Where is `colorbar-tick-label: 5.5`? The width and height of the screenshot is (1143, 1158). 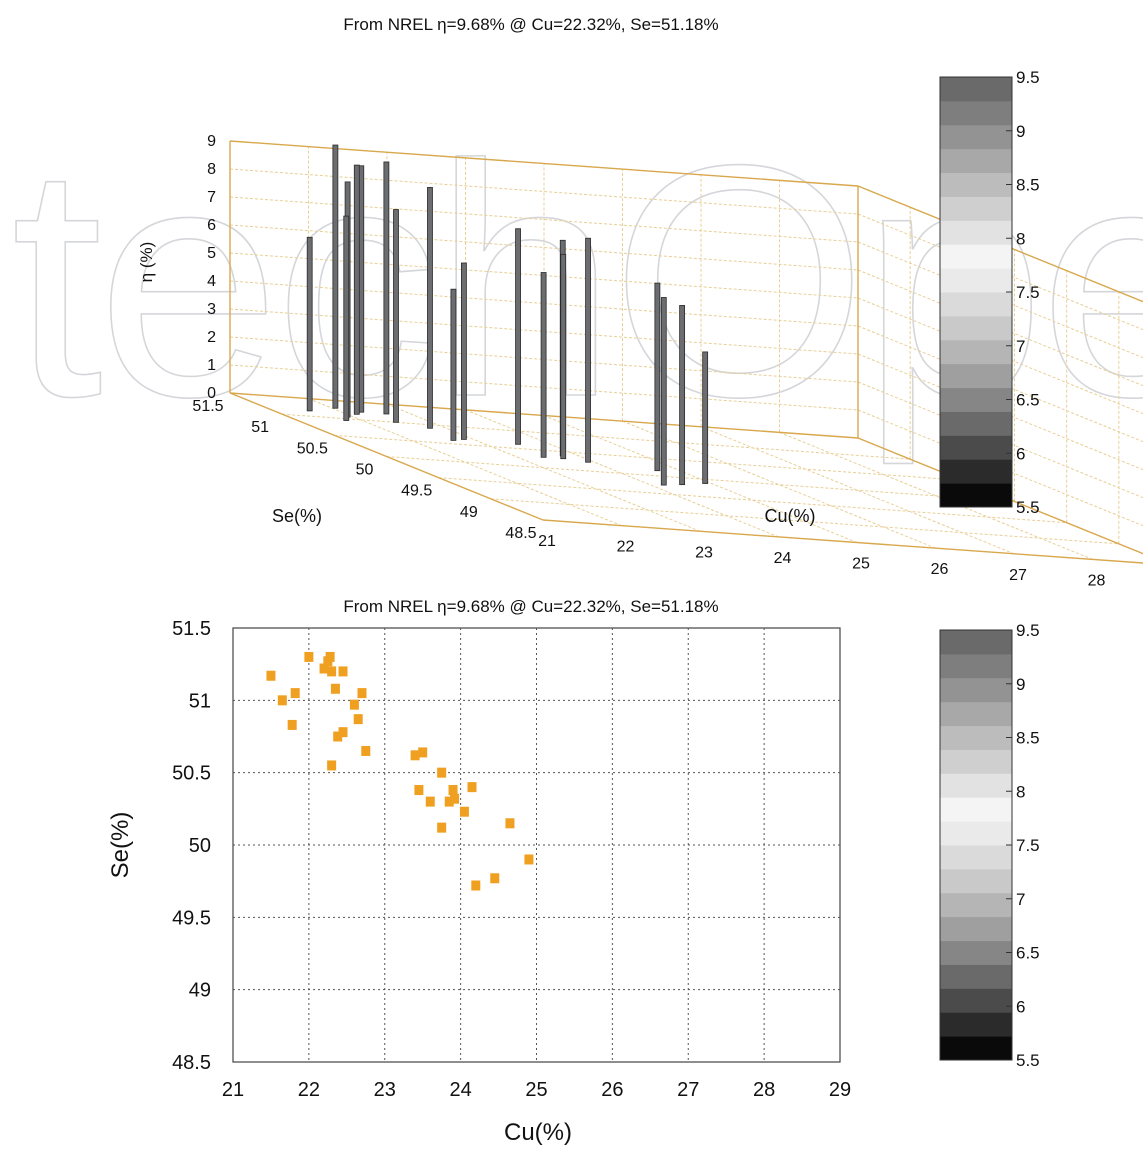
colorbar-tick-label: 5.5 is located at coordinates (1028, 1060).